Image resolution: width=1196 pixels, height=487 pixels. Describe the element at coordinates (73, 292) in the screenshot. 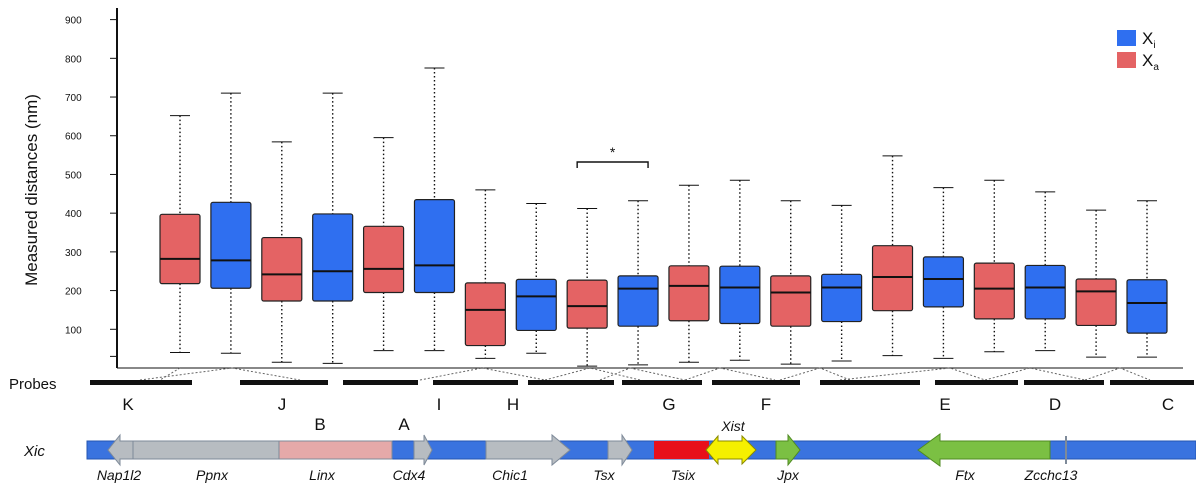

I see `y-tick-label: 200` at that location.